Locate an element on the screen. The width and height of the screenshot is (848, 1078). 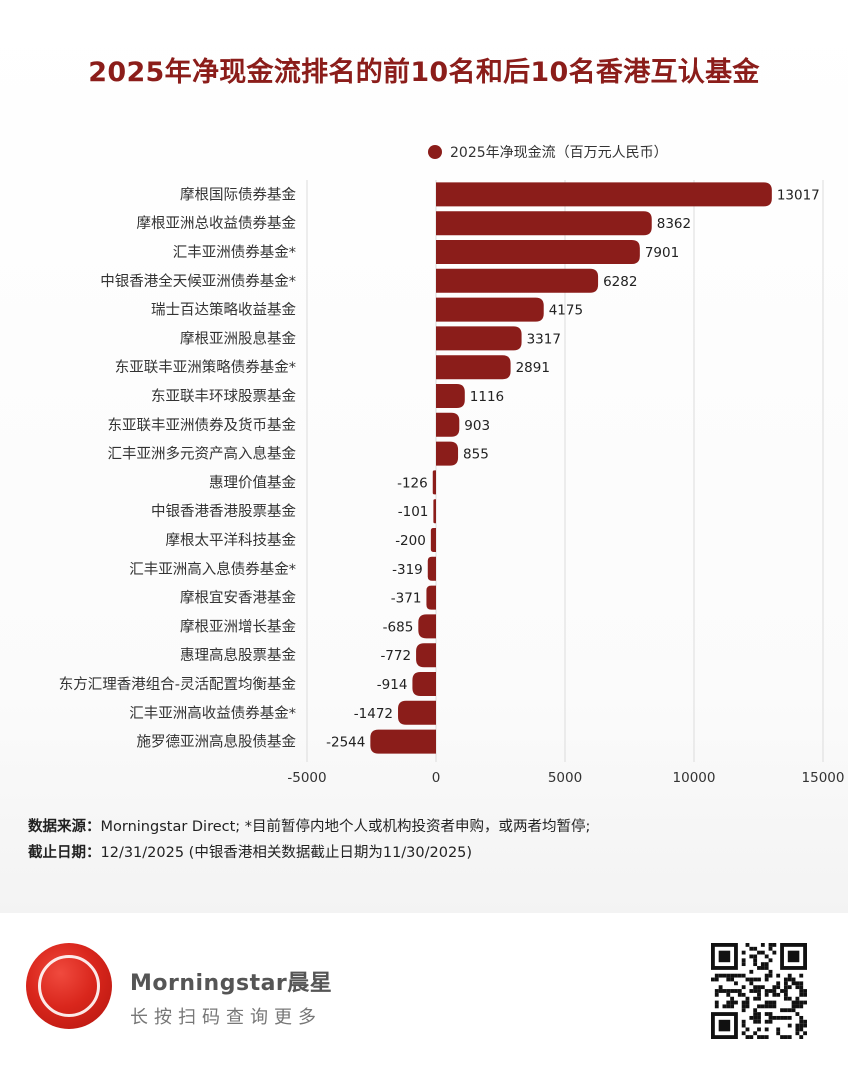
category-label-5: 摩根亚洲股息基金 is located at coordinates (238, 338).